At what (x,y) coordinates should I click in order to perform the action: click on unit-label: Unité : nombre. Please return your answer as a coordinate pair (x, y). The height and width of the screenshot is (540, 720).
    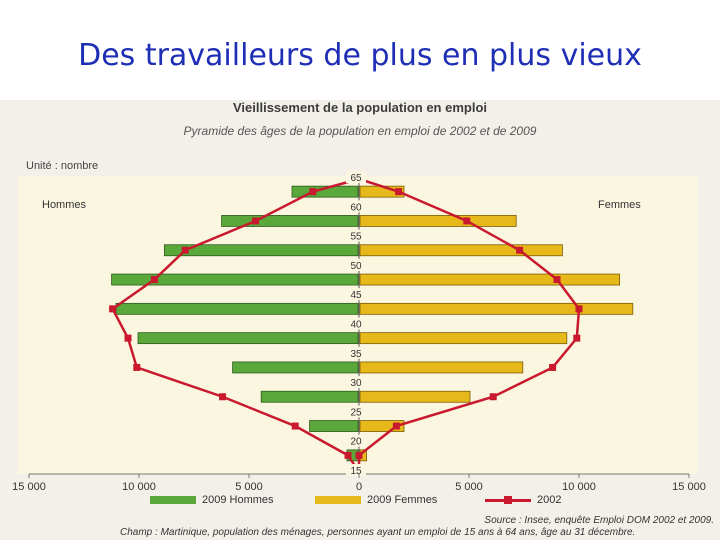
    Looking at the image, I should click on (62, 166).